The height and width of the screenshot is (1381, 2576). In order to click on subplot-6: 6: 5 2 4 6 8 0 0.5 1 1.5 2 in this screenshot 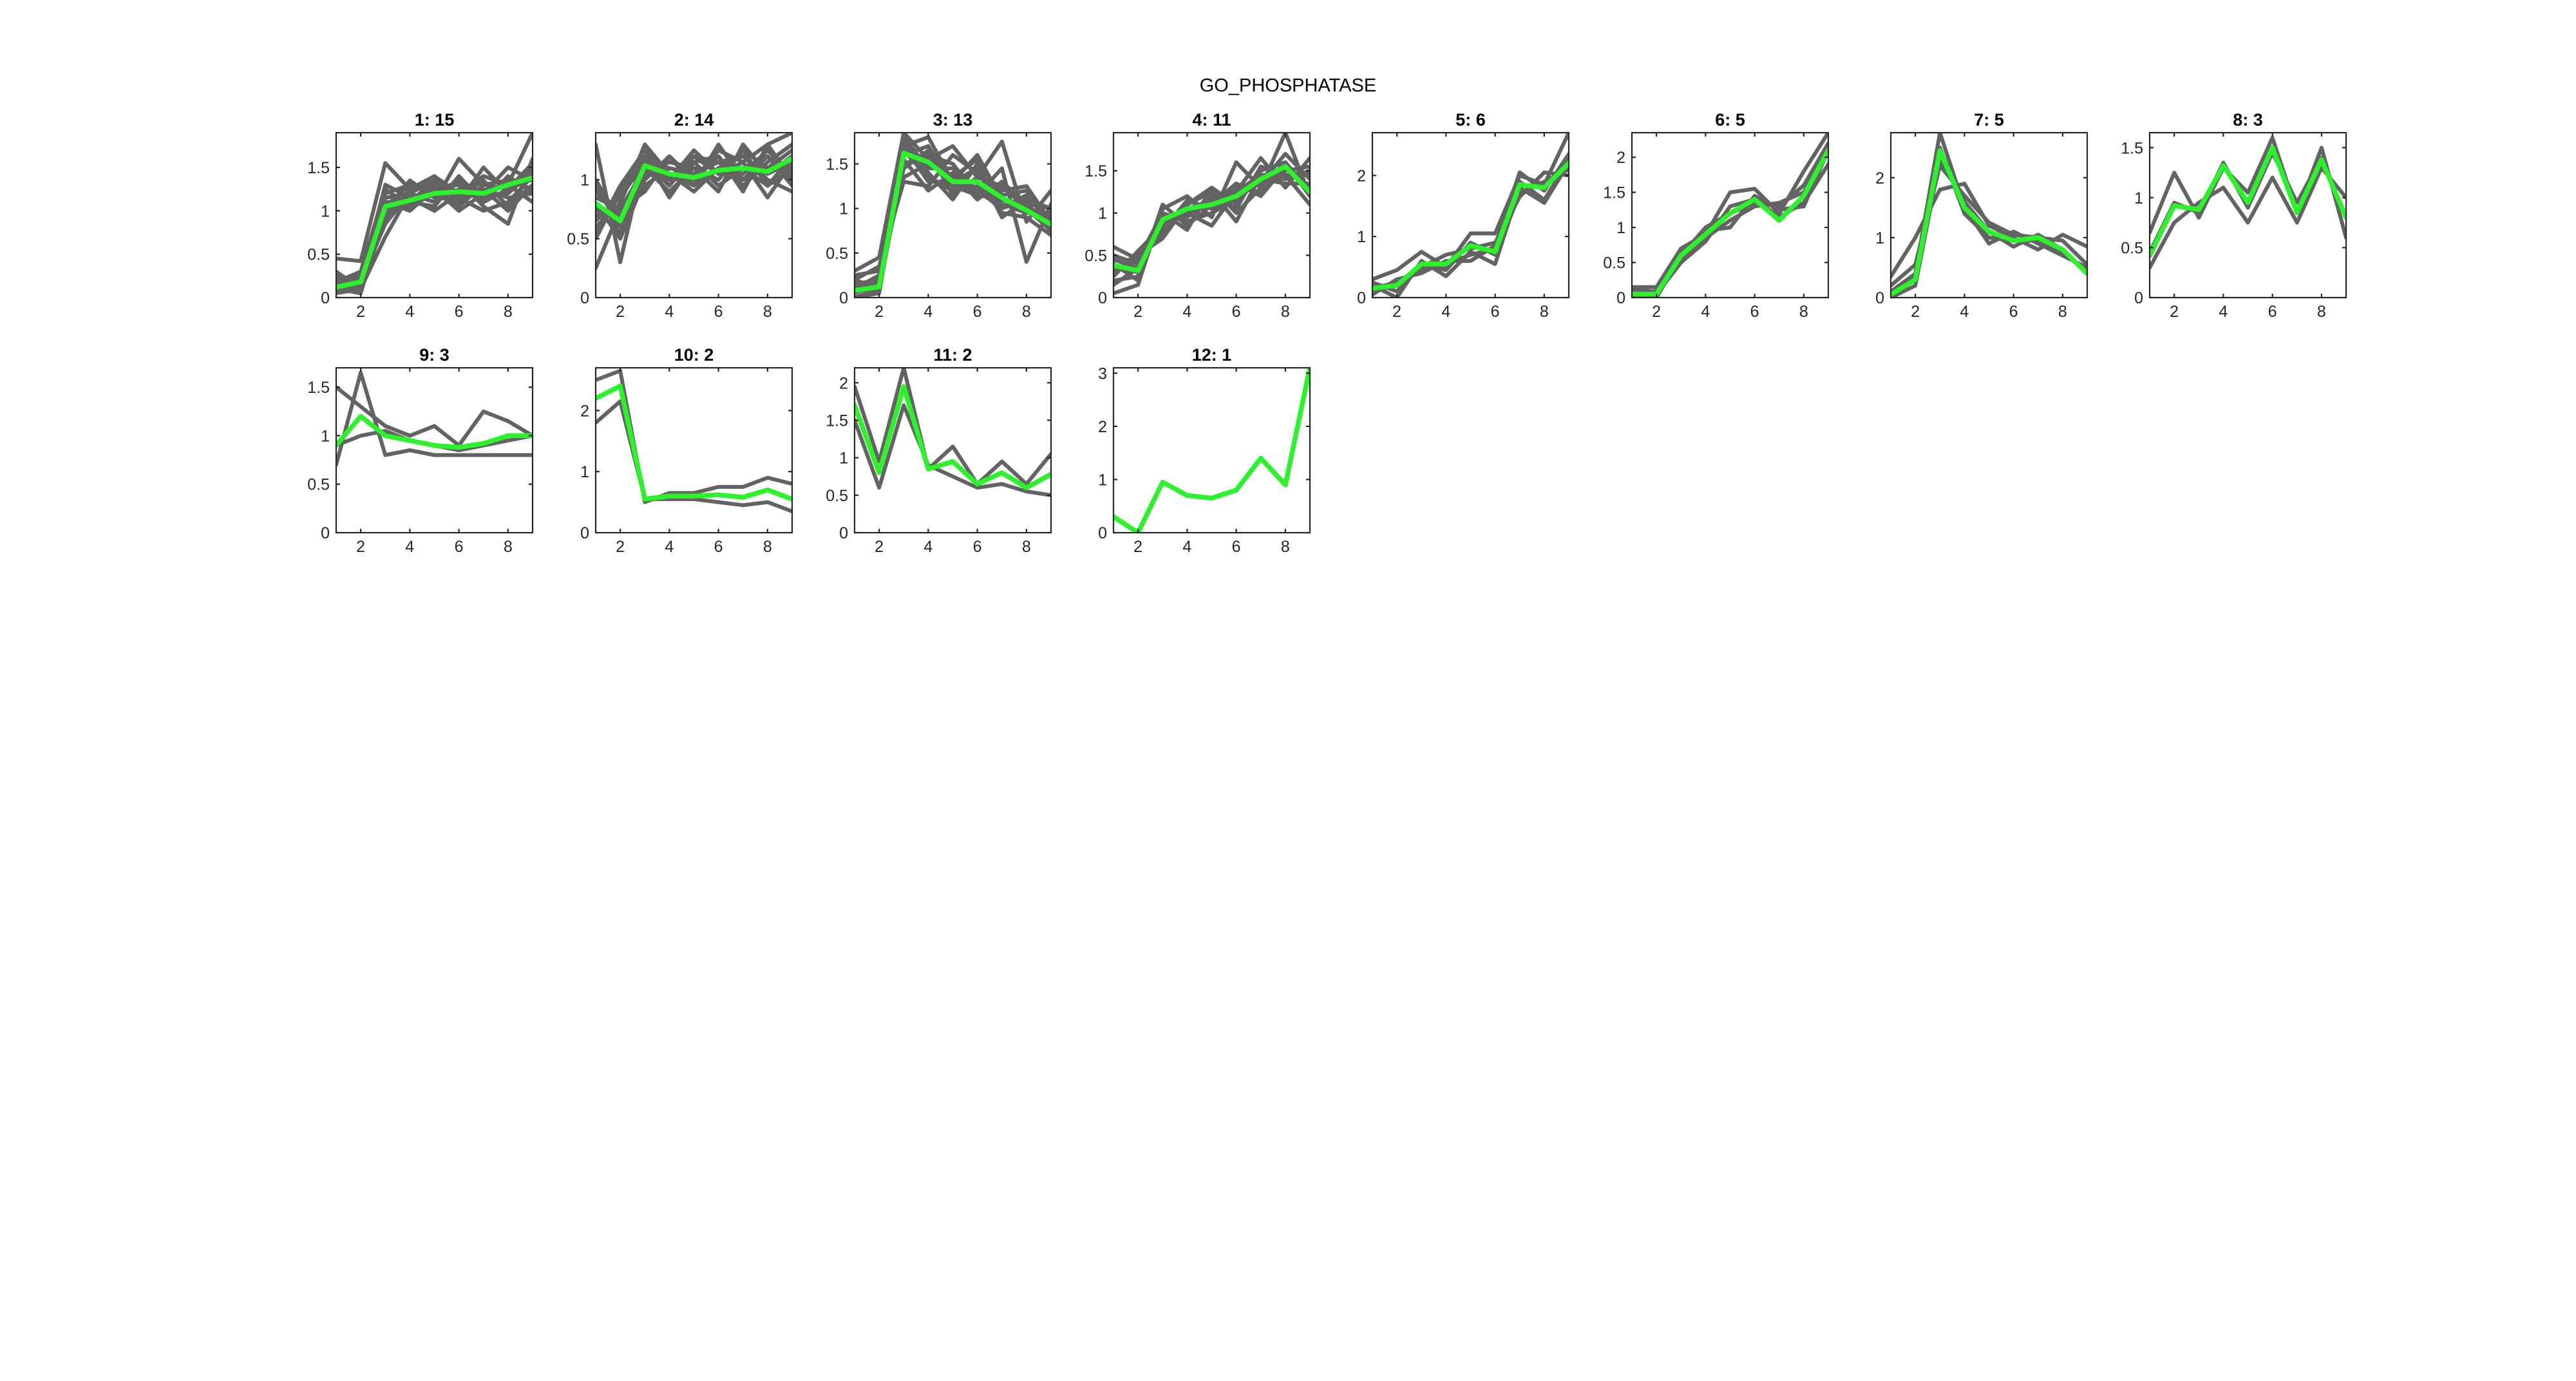, I will do `click(1717, 216)`.